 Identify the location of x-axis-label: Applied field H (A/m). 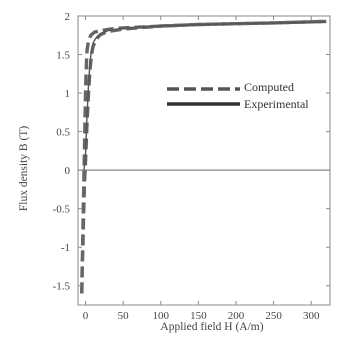
(211, 327).